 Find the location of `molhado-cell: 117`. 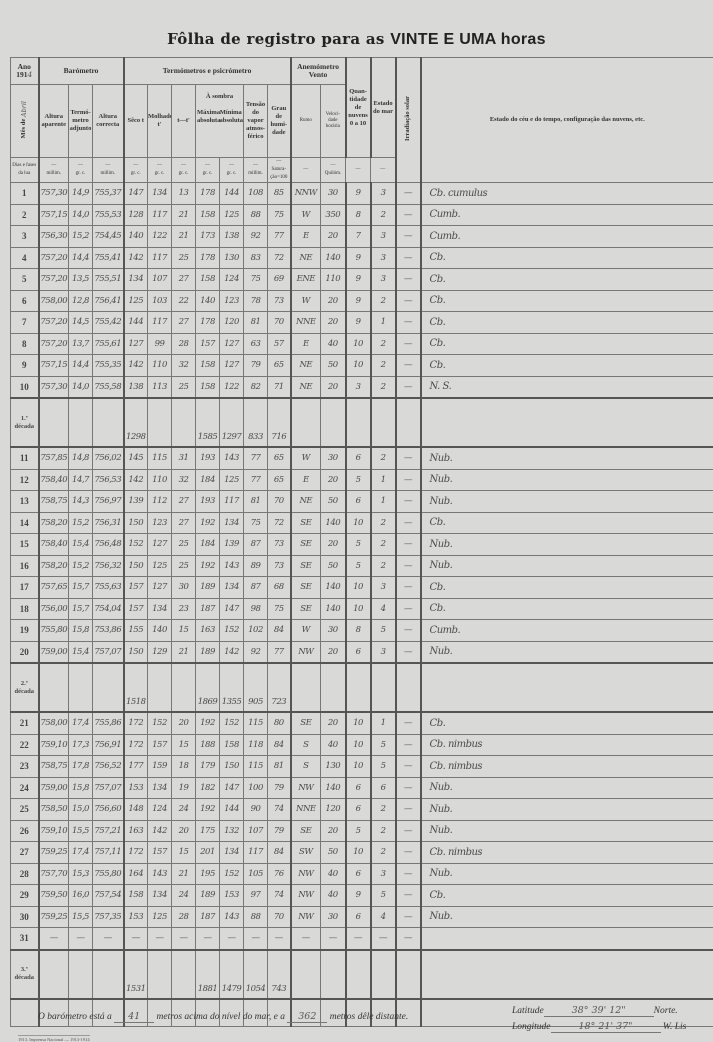

molhado-cell: 117 is located at coordinates (160, 258).